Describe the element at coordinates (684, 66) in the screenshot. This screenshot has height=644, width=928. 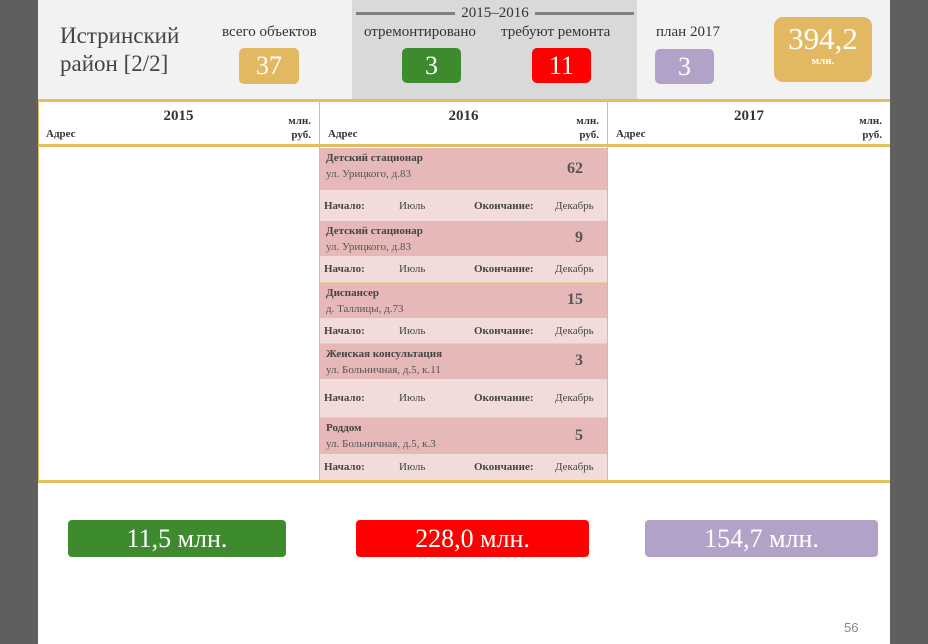
I see `plan-2017-badge: 3` at that location.